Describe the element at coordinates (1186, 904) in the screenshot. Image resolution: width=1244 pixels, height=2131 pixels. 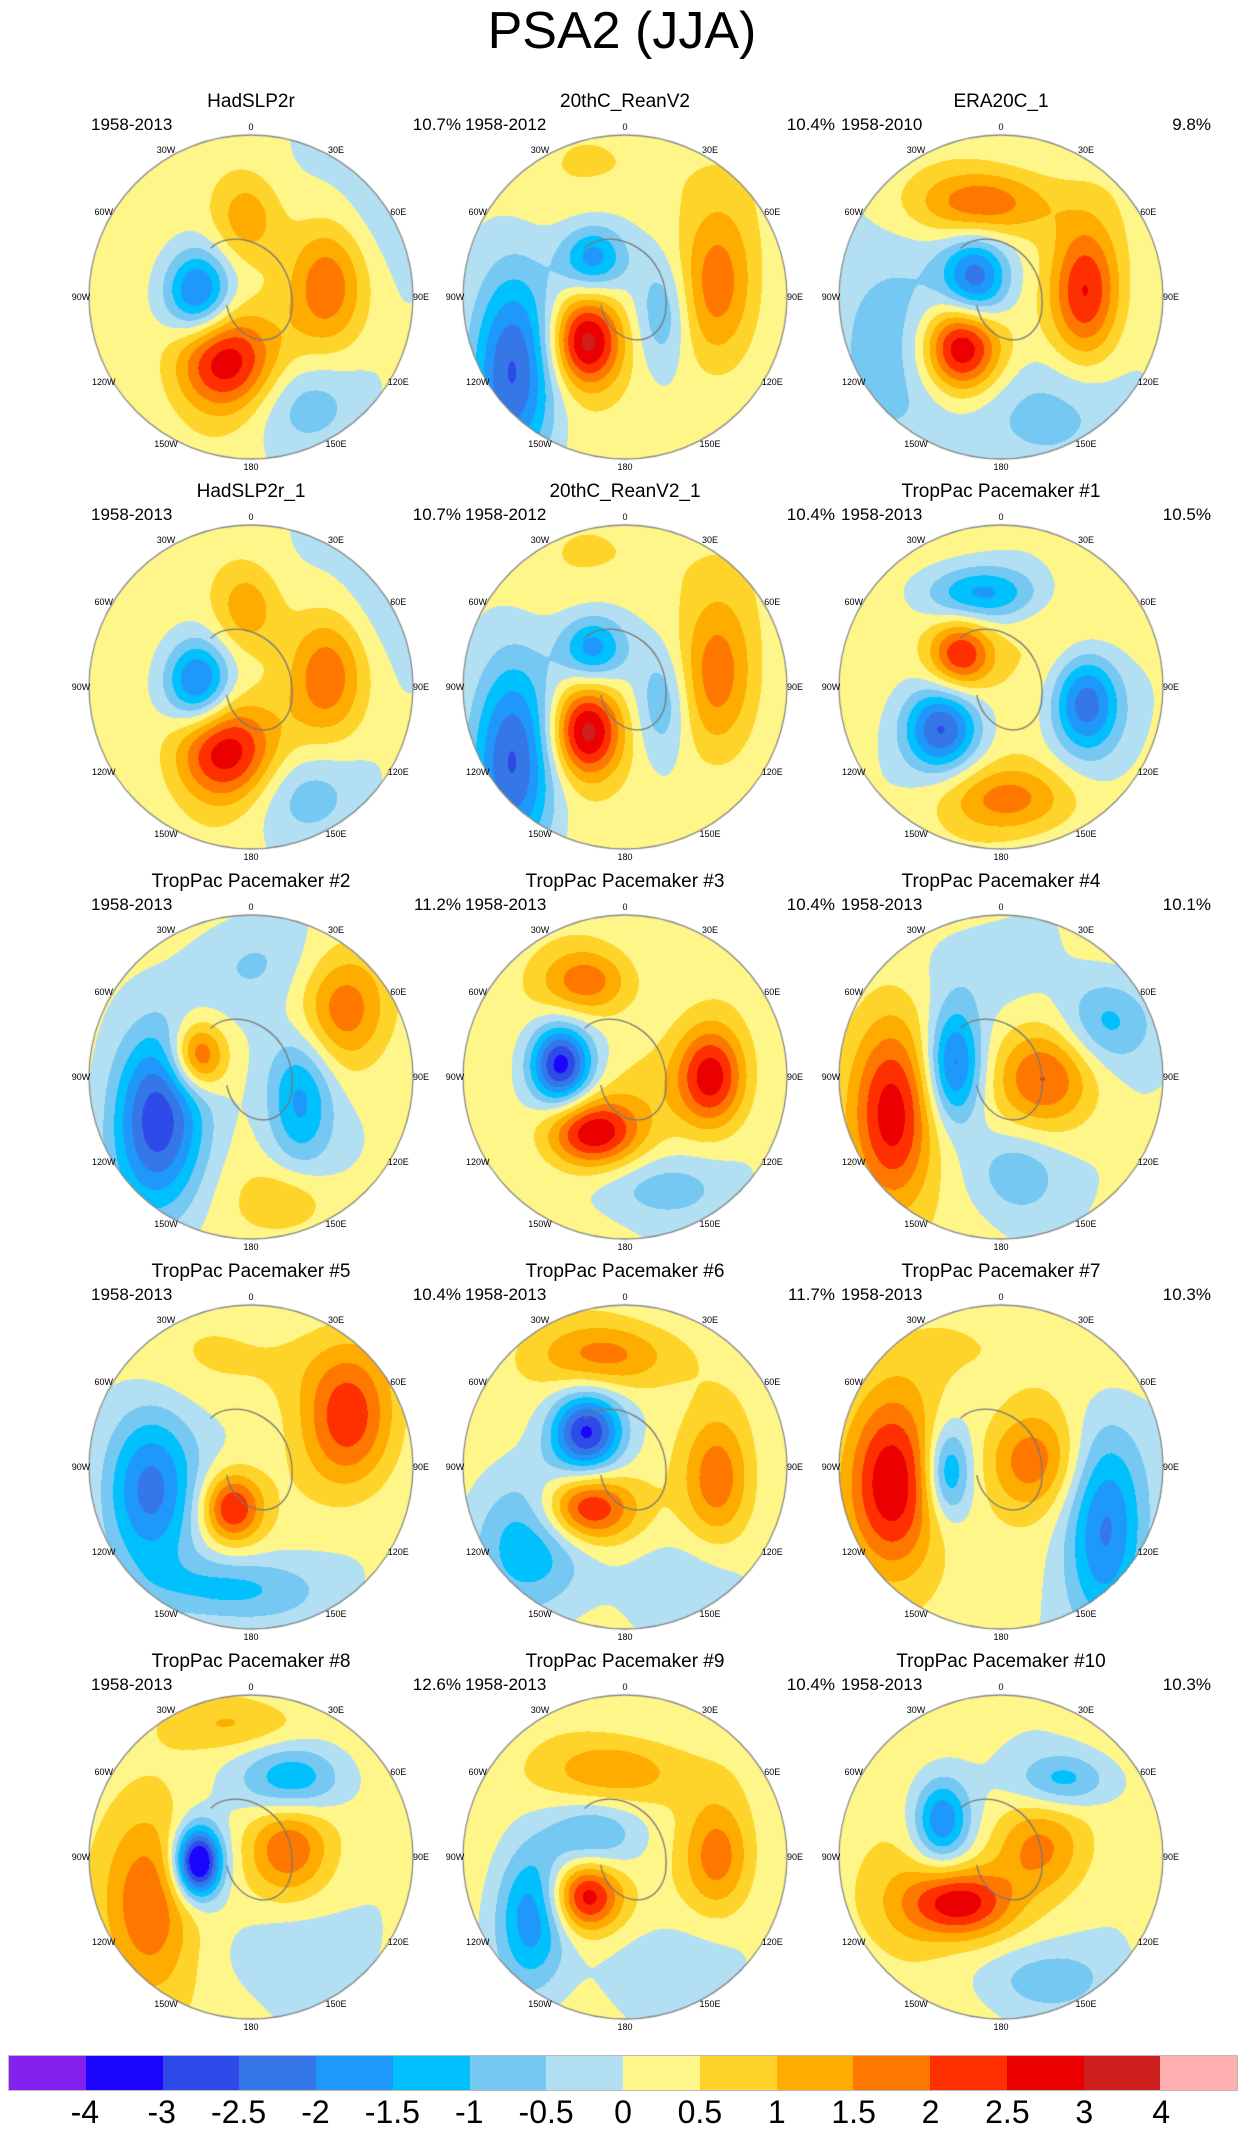
I see `panel-variance-percent: 10.1%` at that location.